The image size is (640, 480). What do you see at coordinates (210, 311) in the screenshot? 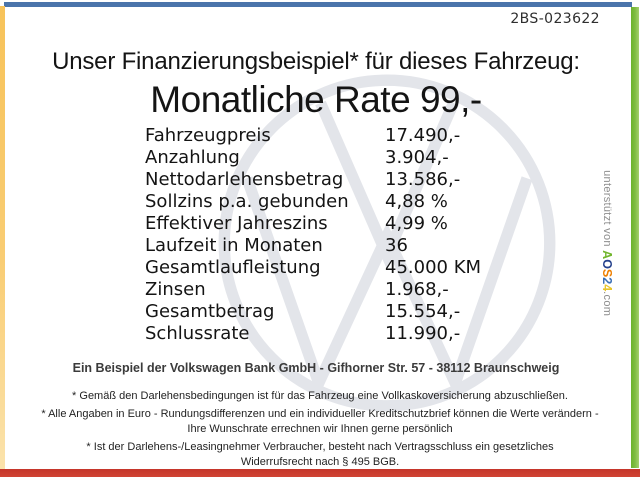
I see `row-label: Gesamtbetrag` at bounding box center [210, 311].